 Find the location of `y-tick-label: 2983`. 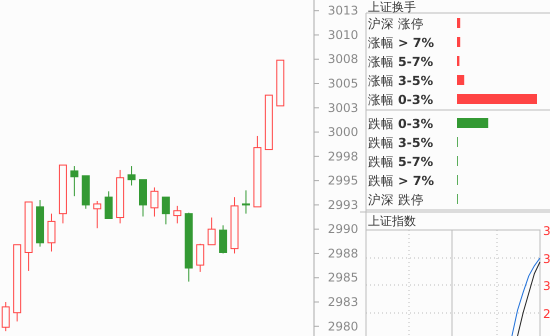

y-tick-label: 2983 is located at coordinates (343, 302).